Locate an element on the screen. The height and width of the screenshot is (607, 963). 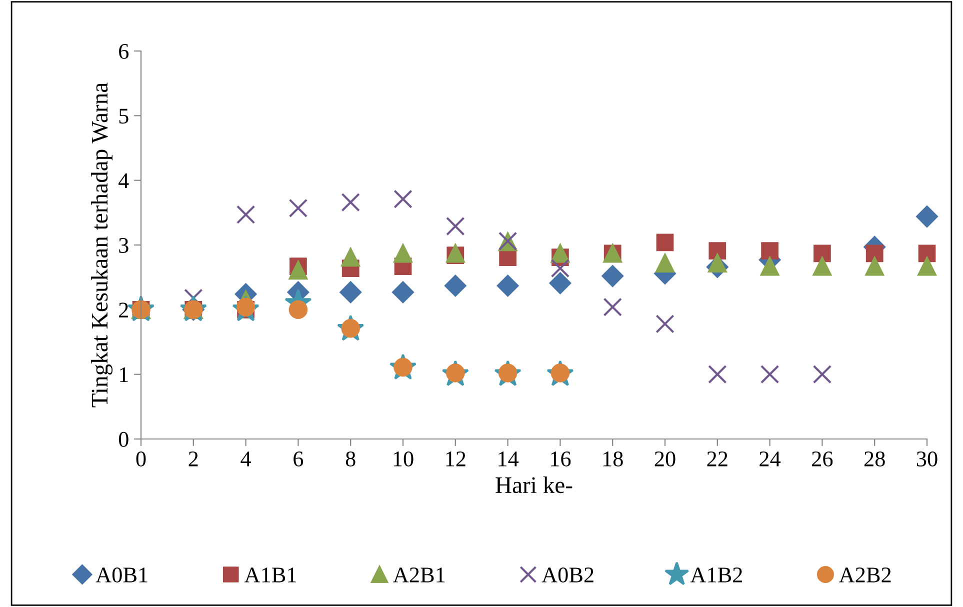
y-tick-label: 3 is located at coordinates (123, 245).